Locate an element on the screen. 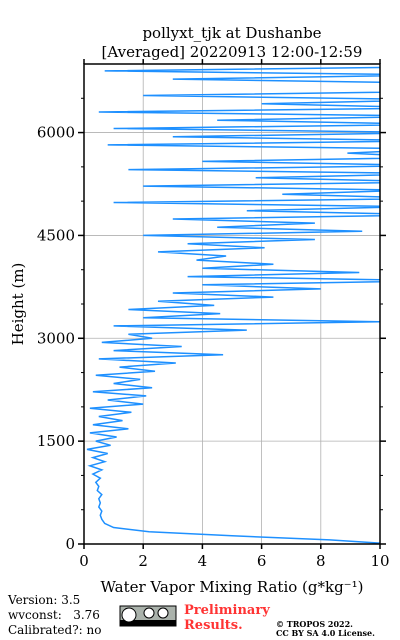  results: Results. is located at coordinates (213, 625).